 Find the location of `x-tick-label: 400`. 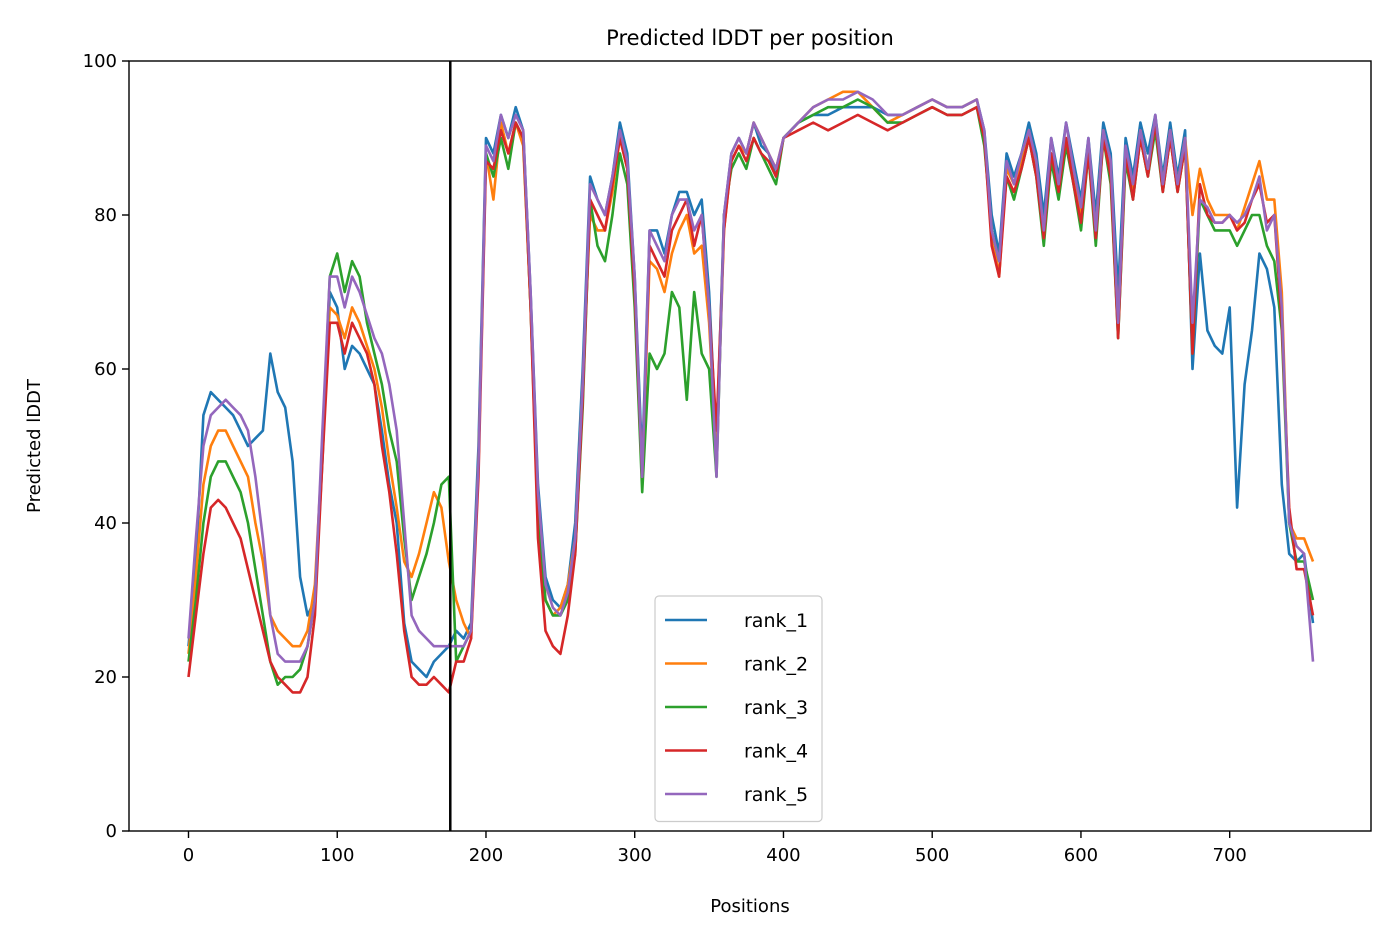

x-tick-label: 400 is located at coordinates (783, 855).